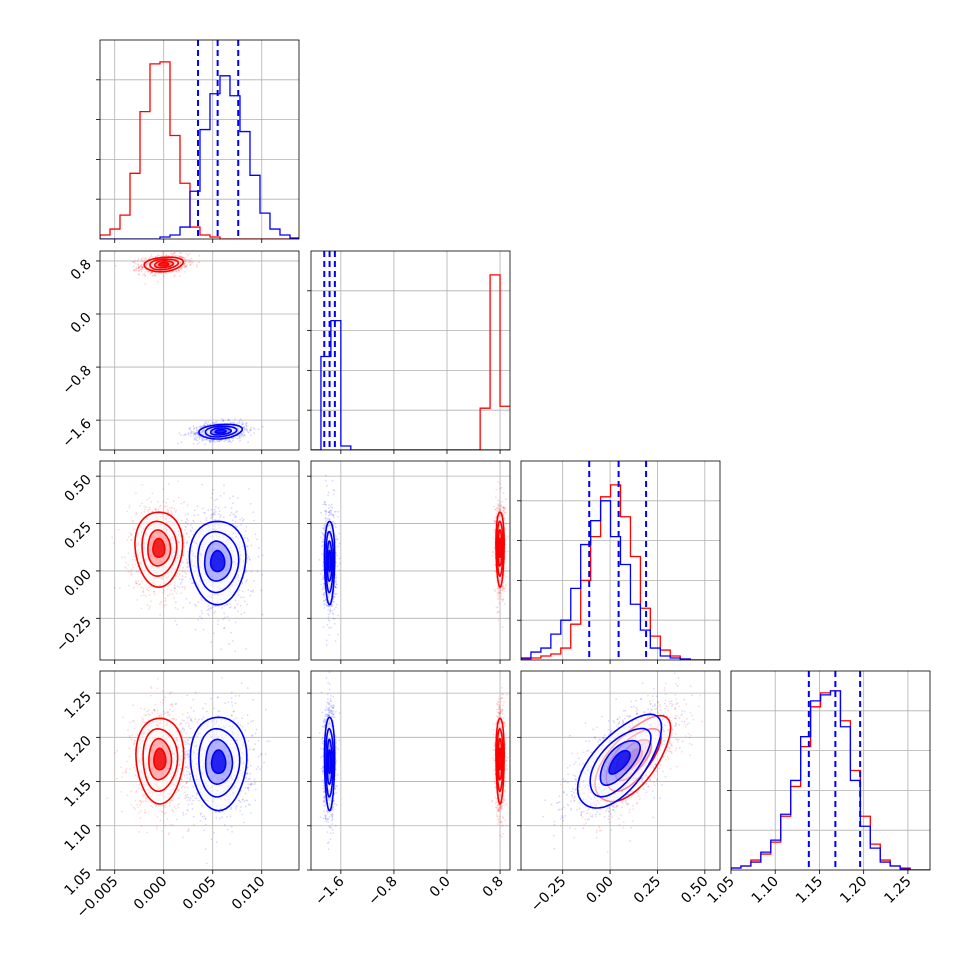 Image resolution: width=970 pixels, height=970 pixels. I want to click on y-tick-label: −1.6, so click(76, 433).